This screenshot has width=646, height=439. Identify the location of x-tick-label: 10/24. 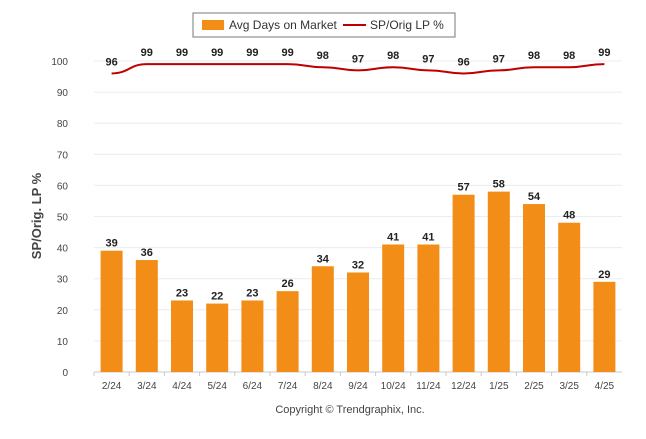
(393, 386).